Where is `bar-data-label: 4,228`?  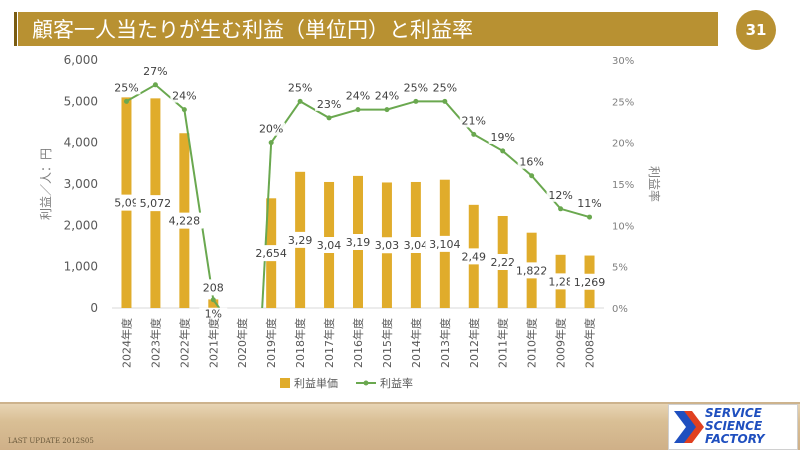
bar-data-label: 4,228 is located at coordinates (185, 221).